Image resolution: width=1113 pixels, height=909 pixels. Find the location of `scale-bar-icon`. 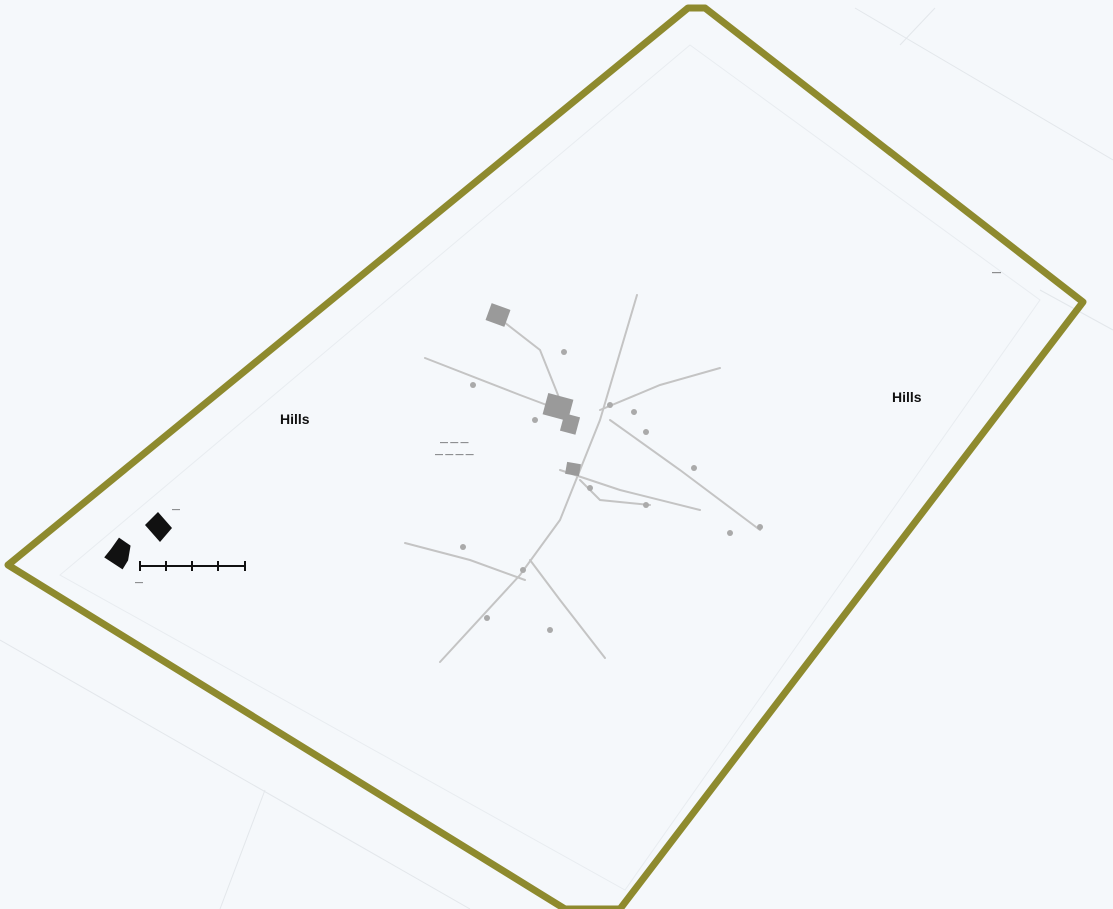

scale-bar-icon is located at coordinates (192, 566).